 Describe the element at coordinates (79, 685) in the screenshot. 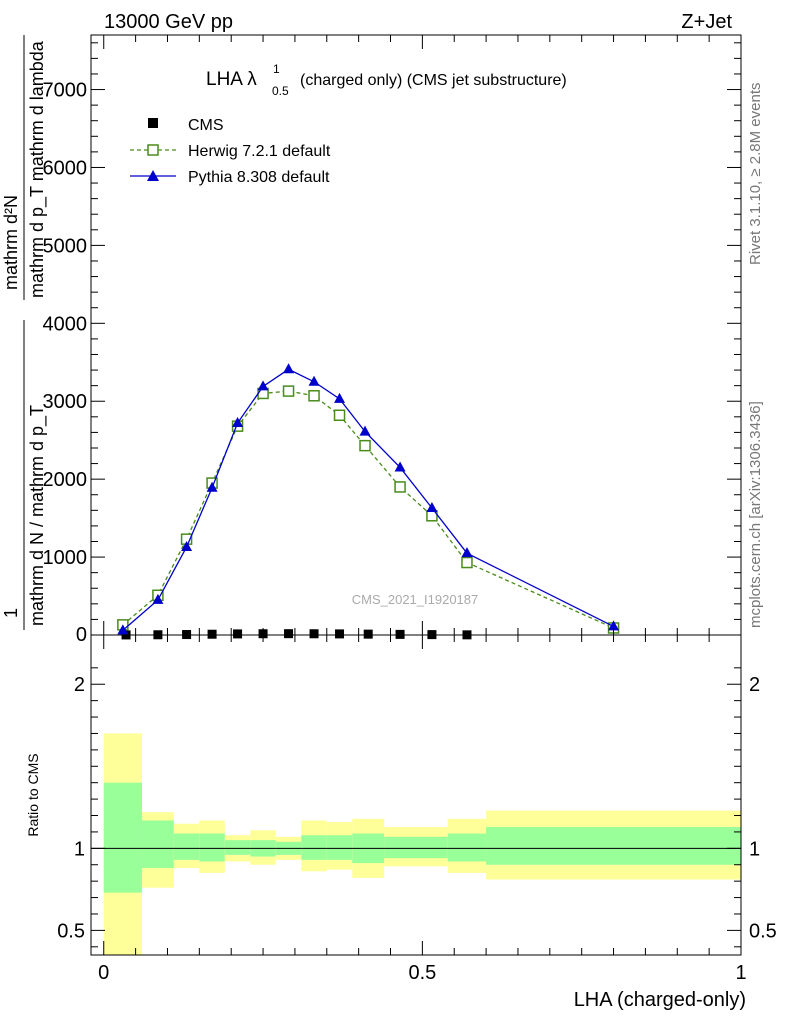

I see `ratio-ytick-label: 2` at that location.